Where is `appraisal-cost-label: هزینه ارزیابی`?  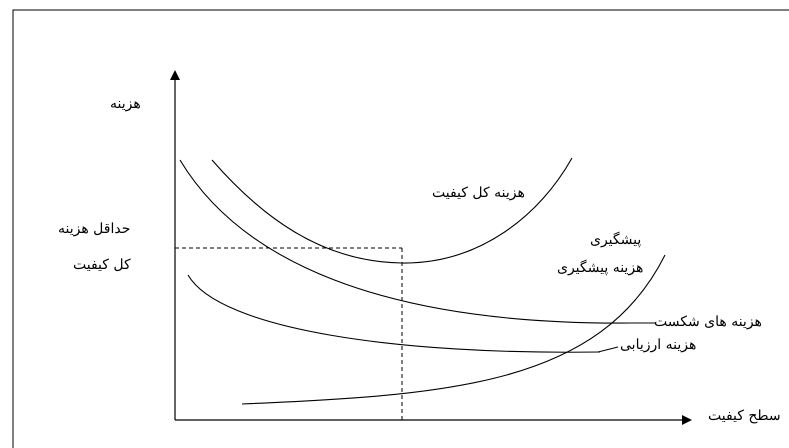 appraisal-cost-label: هزینه ارزیابی is located at coordinates (658, 345).